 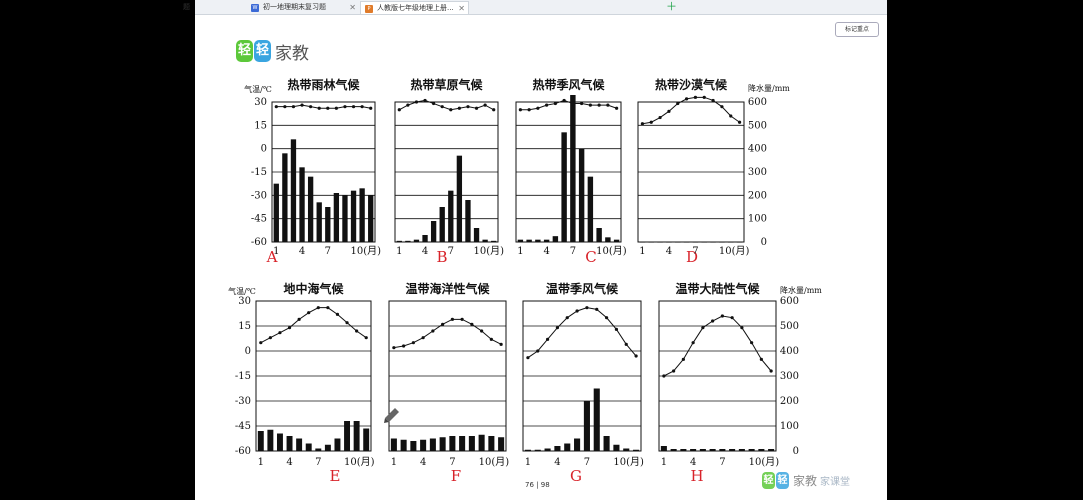 What do you see at coordinates (259, 242) in the screenshot?
I see `temp-tick-label: -60` at bounding box center [259, 242].